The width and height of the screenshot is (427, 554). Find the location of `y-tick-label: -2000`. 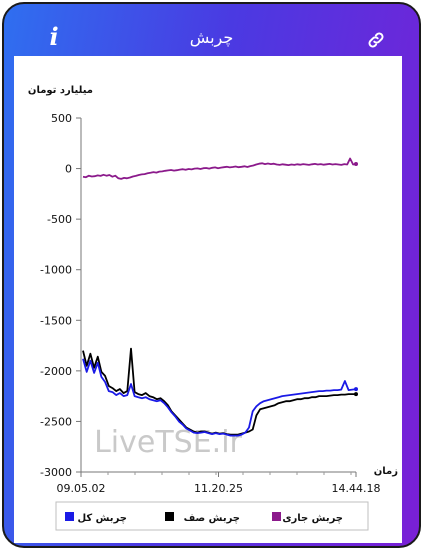

y-tick-label: -2000 is located at coordinates (56, 371).